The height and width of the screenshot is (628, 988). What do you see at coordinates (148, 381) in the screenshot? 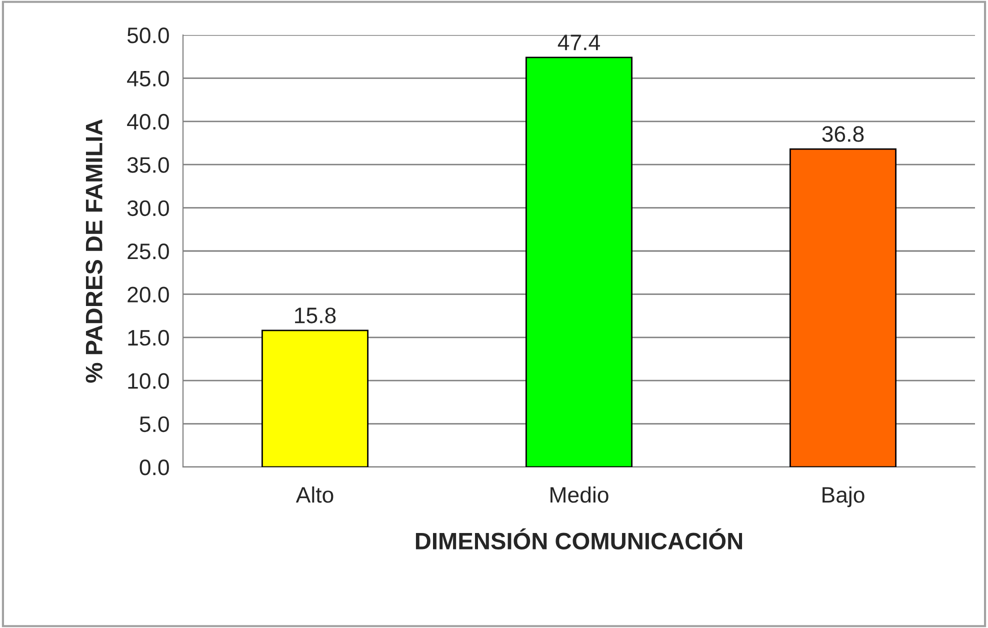
I see `y-tick-label: 10.0` at bounding box center [148, 381].